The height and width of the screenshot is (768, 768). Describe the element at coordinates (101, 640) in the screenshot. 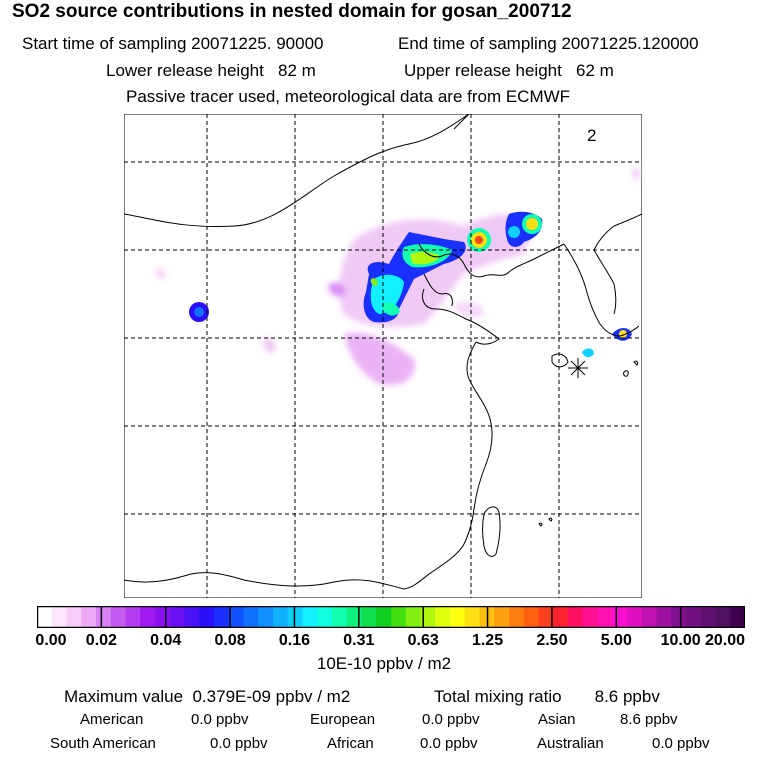

I see `colorbar-tick-label: 0.02` at that location.